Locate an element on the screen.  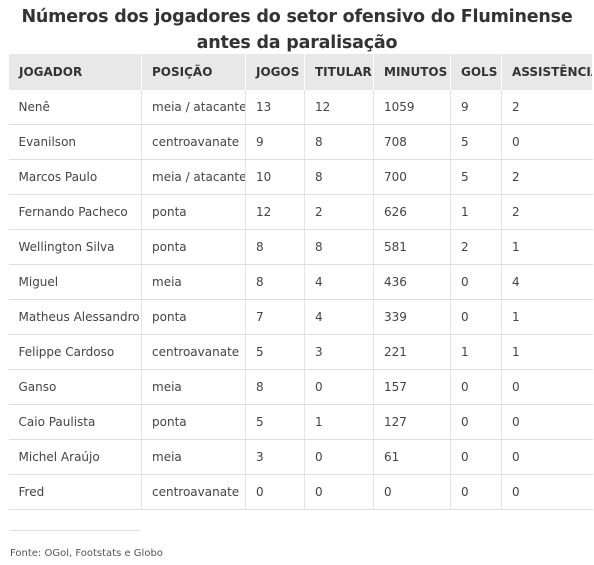
player-name-cell: Marcos Paulo is located at coordinates (75, 177).